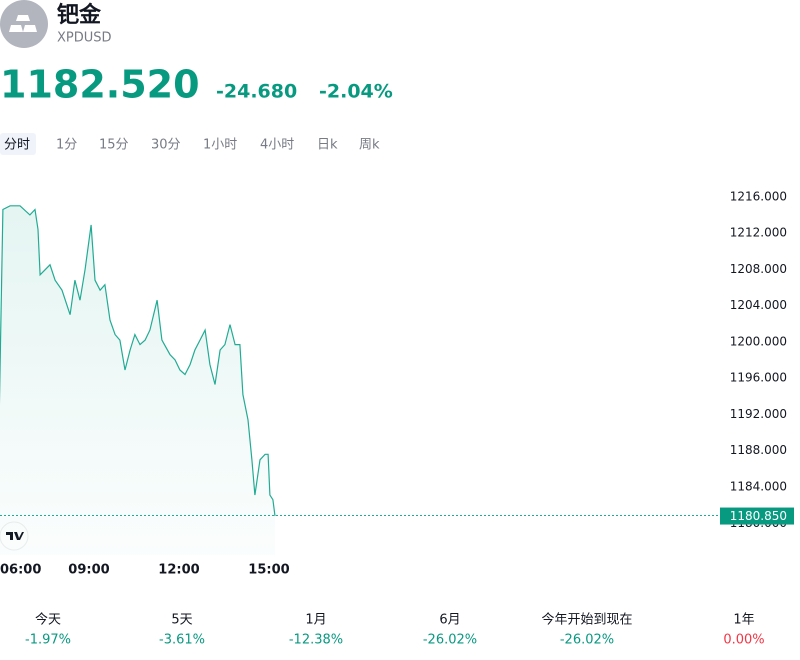 Image resolution: width=800 pixels, height=660 pixels. I want to click on period-label: 1月, so click(315, 620).